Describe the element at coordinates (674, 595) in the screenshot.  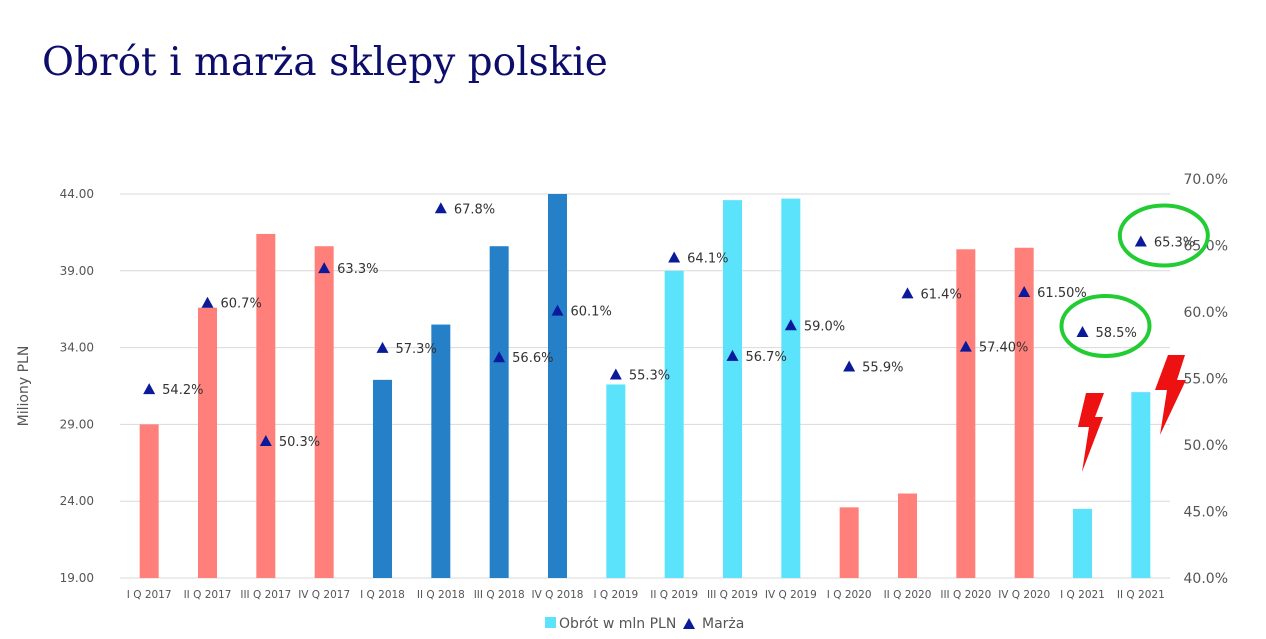
I see `x-tick-label: II Q 2019` at that location.